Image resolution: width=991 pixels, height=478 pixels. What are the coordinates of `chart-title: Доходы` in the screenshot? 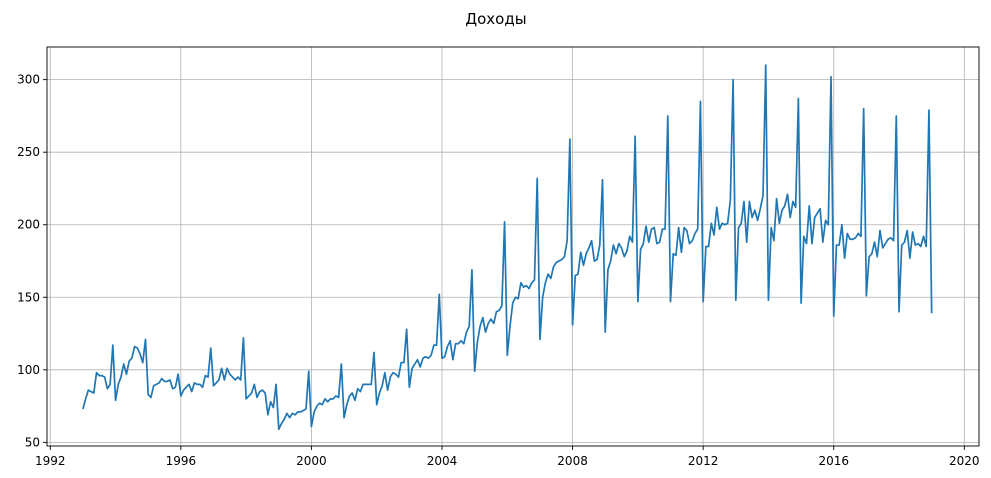 It's located at (495, 19).